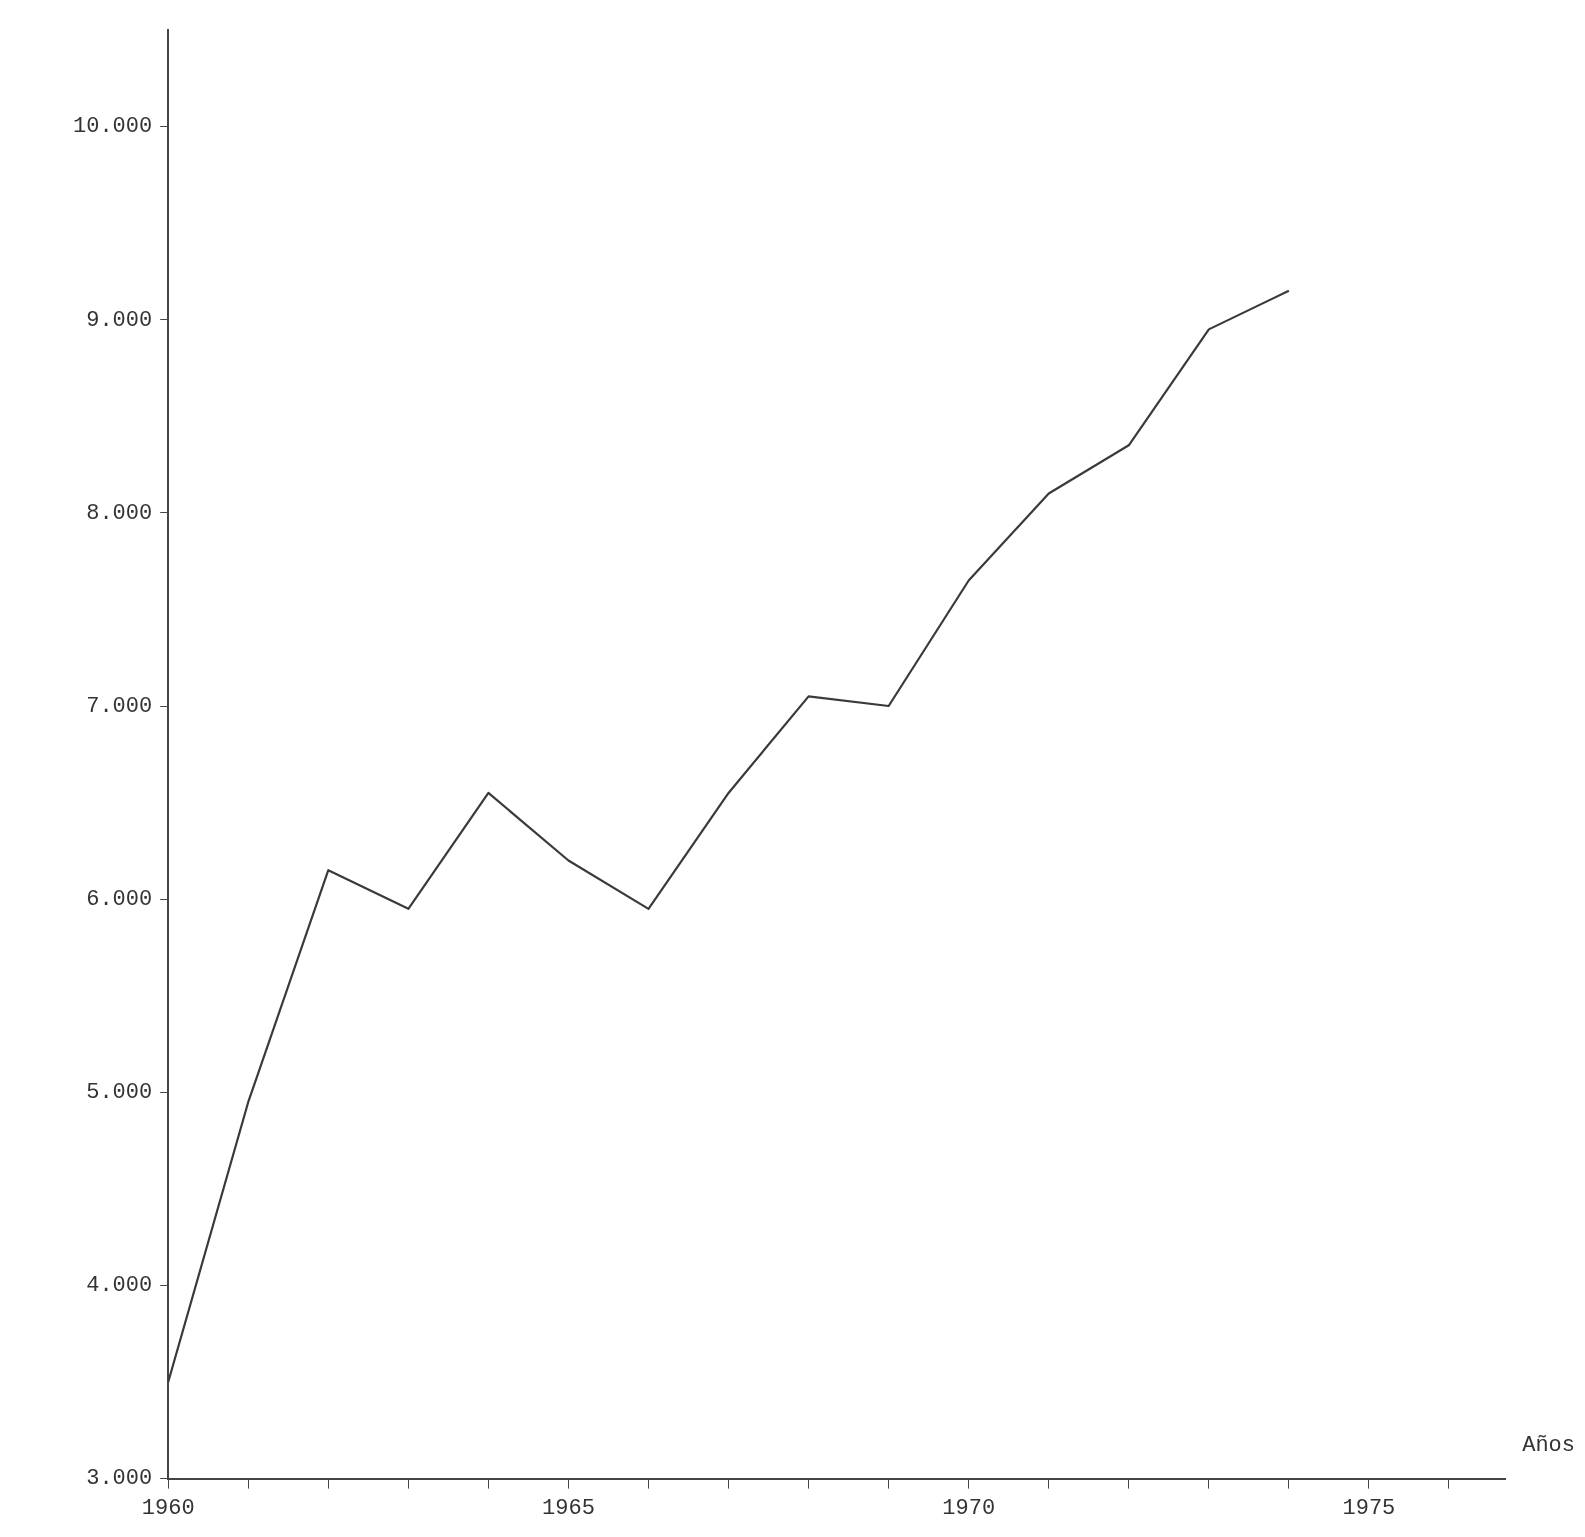  I want to click on y-tick-label: 5.000, so click(119, 1093).